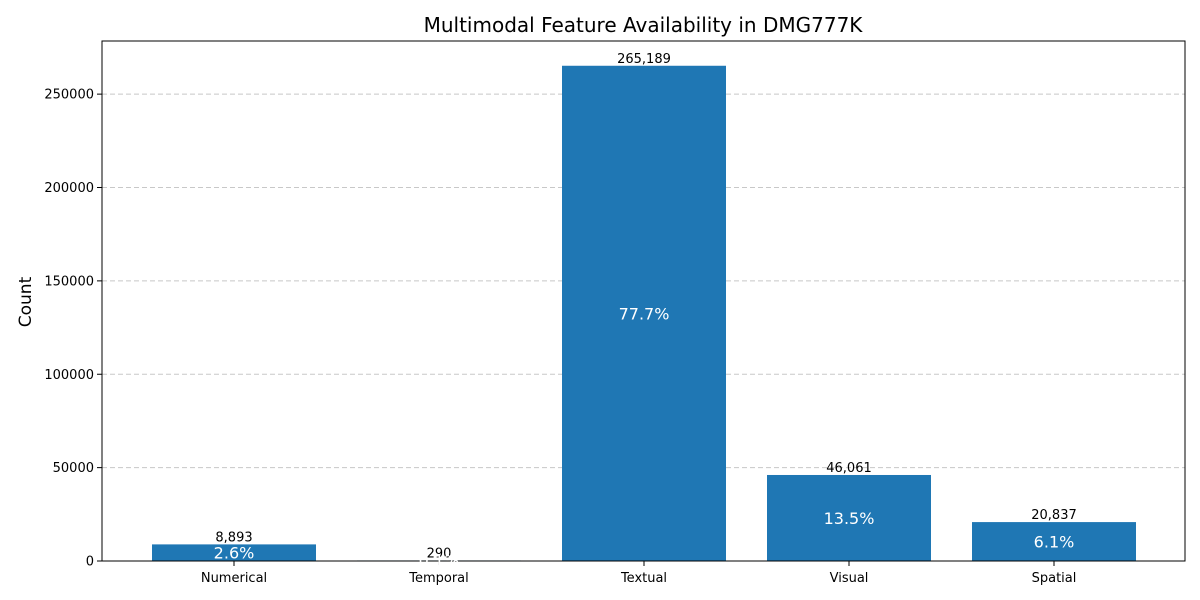 This screenshot has width=1200, height=600. Describe the element at coordinates (69, 281) in the screenshot. I see `y-tick-label: 150000` at that location.